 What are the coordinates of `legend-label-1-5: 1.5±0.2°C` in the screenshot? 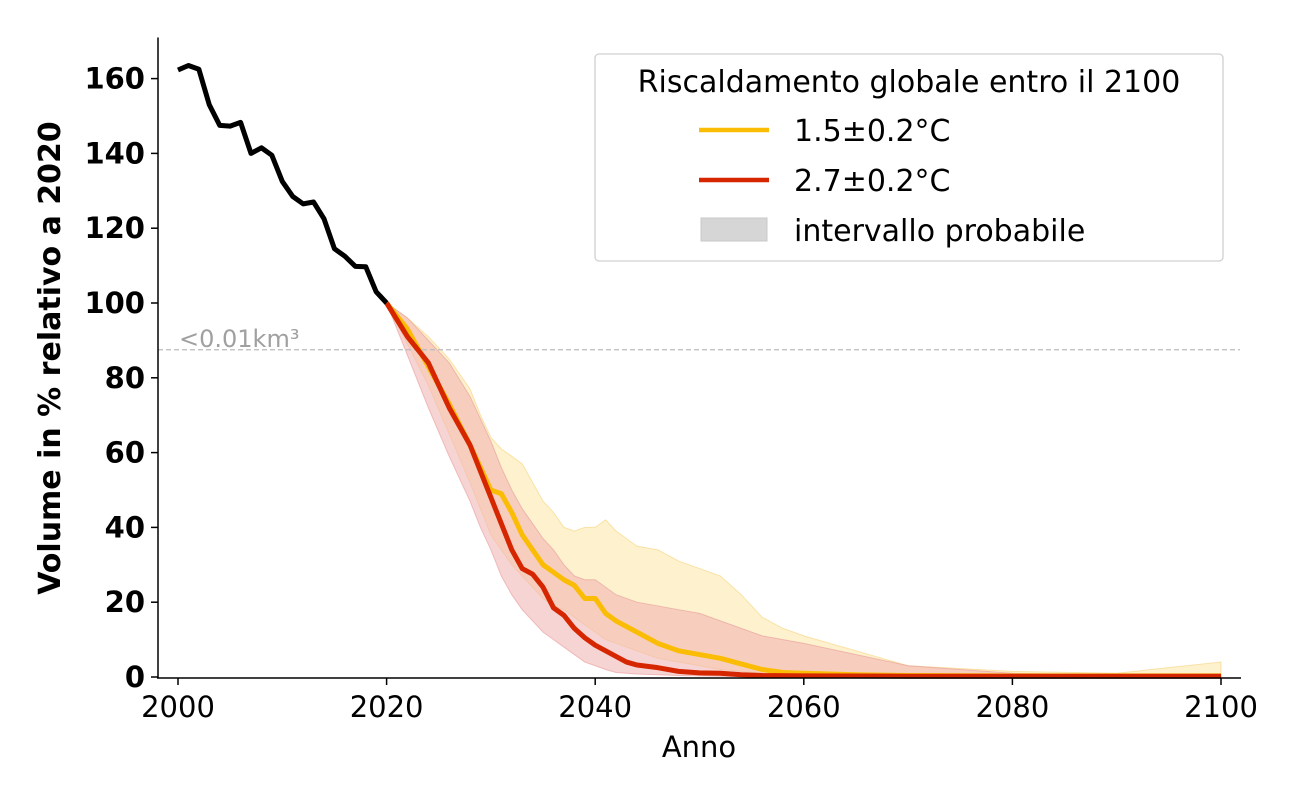 It's located at (872, 131).